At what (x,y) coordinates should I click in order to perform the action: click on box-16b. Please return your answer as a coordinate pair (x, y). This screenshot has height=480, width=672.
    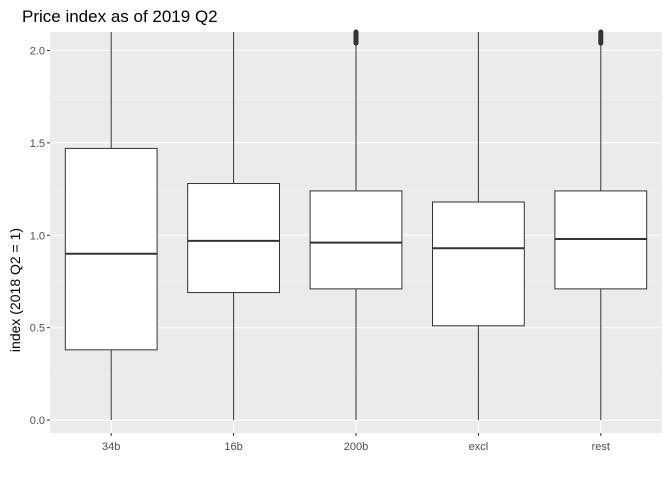
    Looking at the image, I should click on (233, 226).